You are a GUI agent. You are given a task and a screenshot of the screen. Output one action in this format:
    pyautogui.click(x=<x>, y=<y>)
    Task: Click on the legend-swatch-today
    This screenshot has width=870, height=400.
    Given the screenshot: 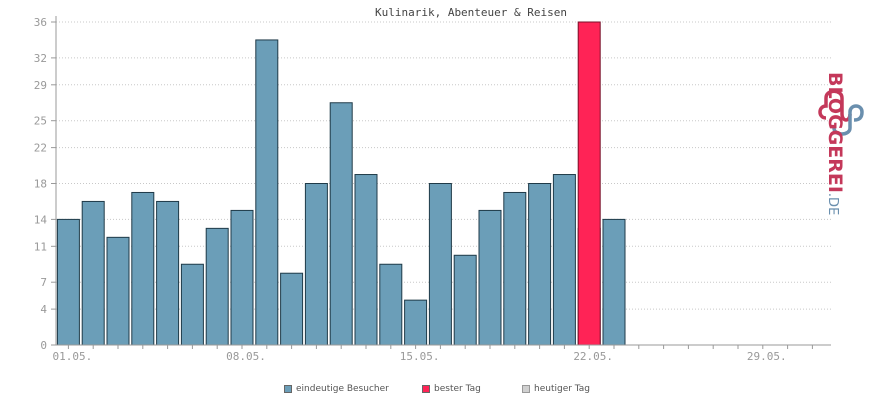 What is the action you would take?
    pyautogui.click(x=526, y=389)
    